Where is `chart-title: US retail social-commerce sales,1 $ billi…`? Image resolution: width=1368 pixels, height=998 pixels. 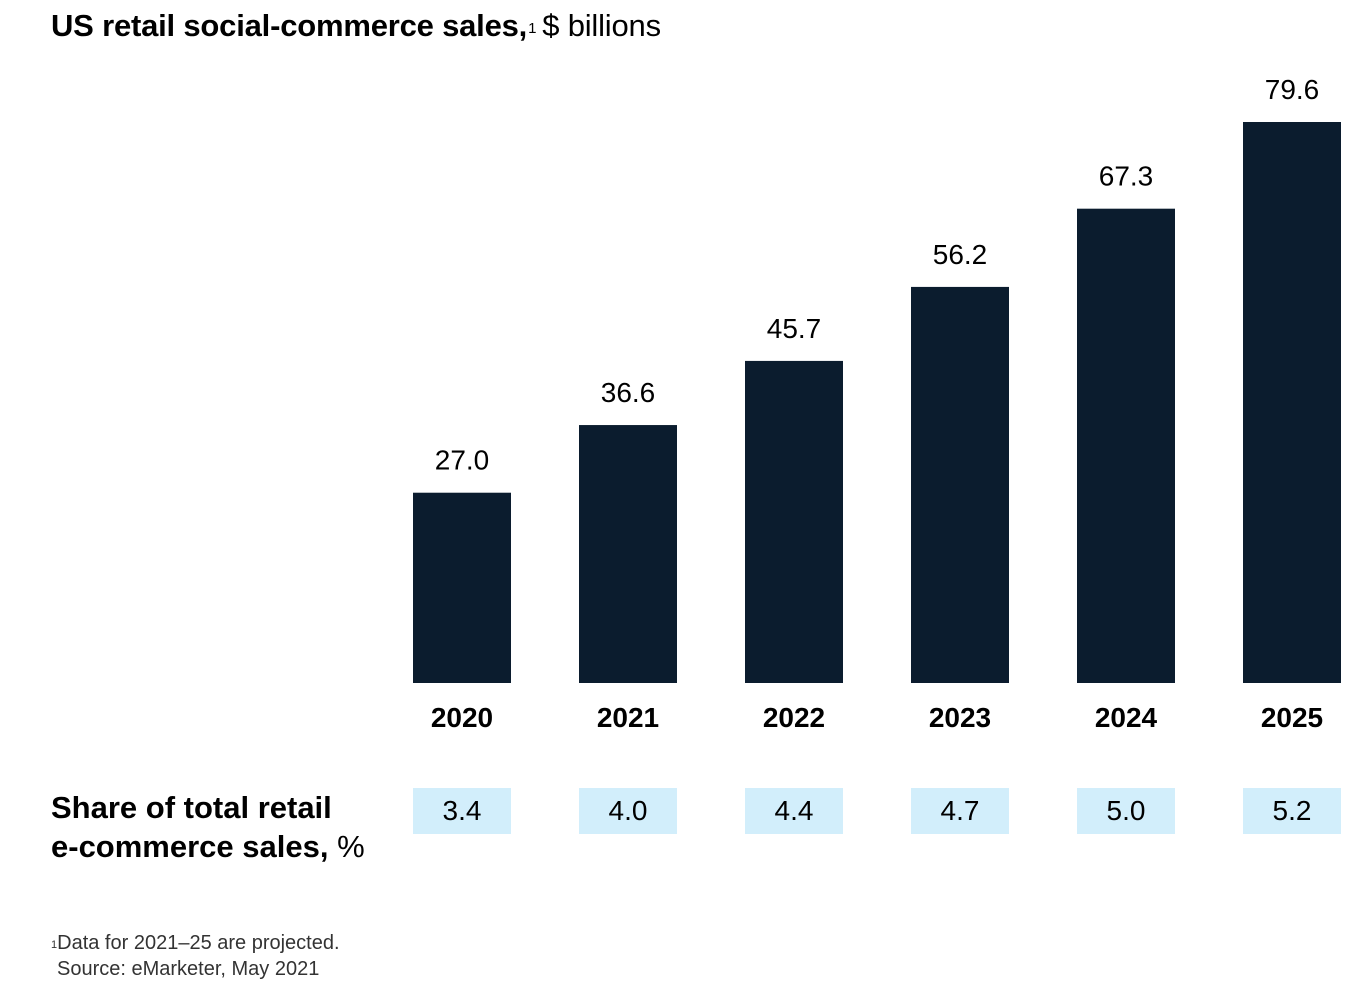
chart-title: US retail social-commerce sales,1 $ billi… is located at coordinates (356, 26).